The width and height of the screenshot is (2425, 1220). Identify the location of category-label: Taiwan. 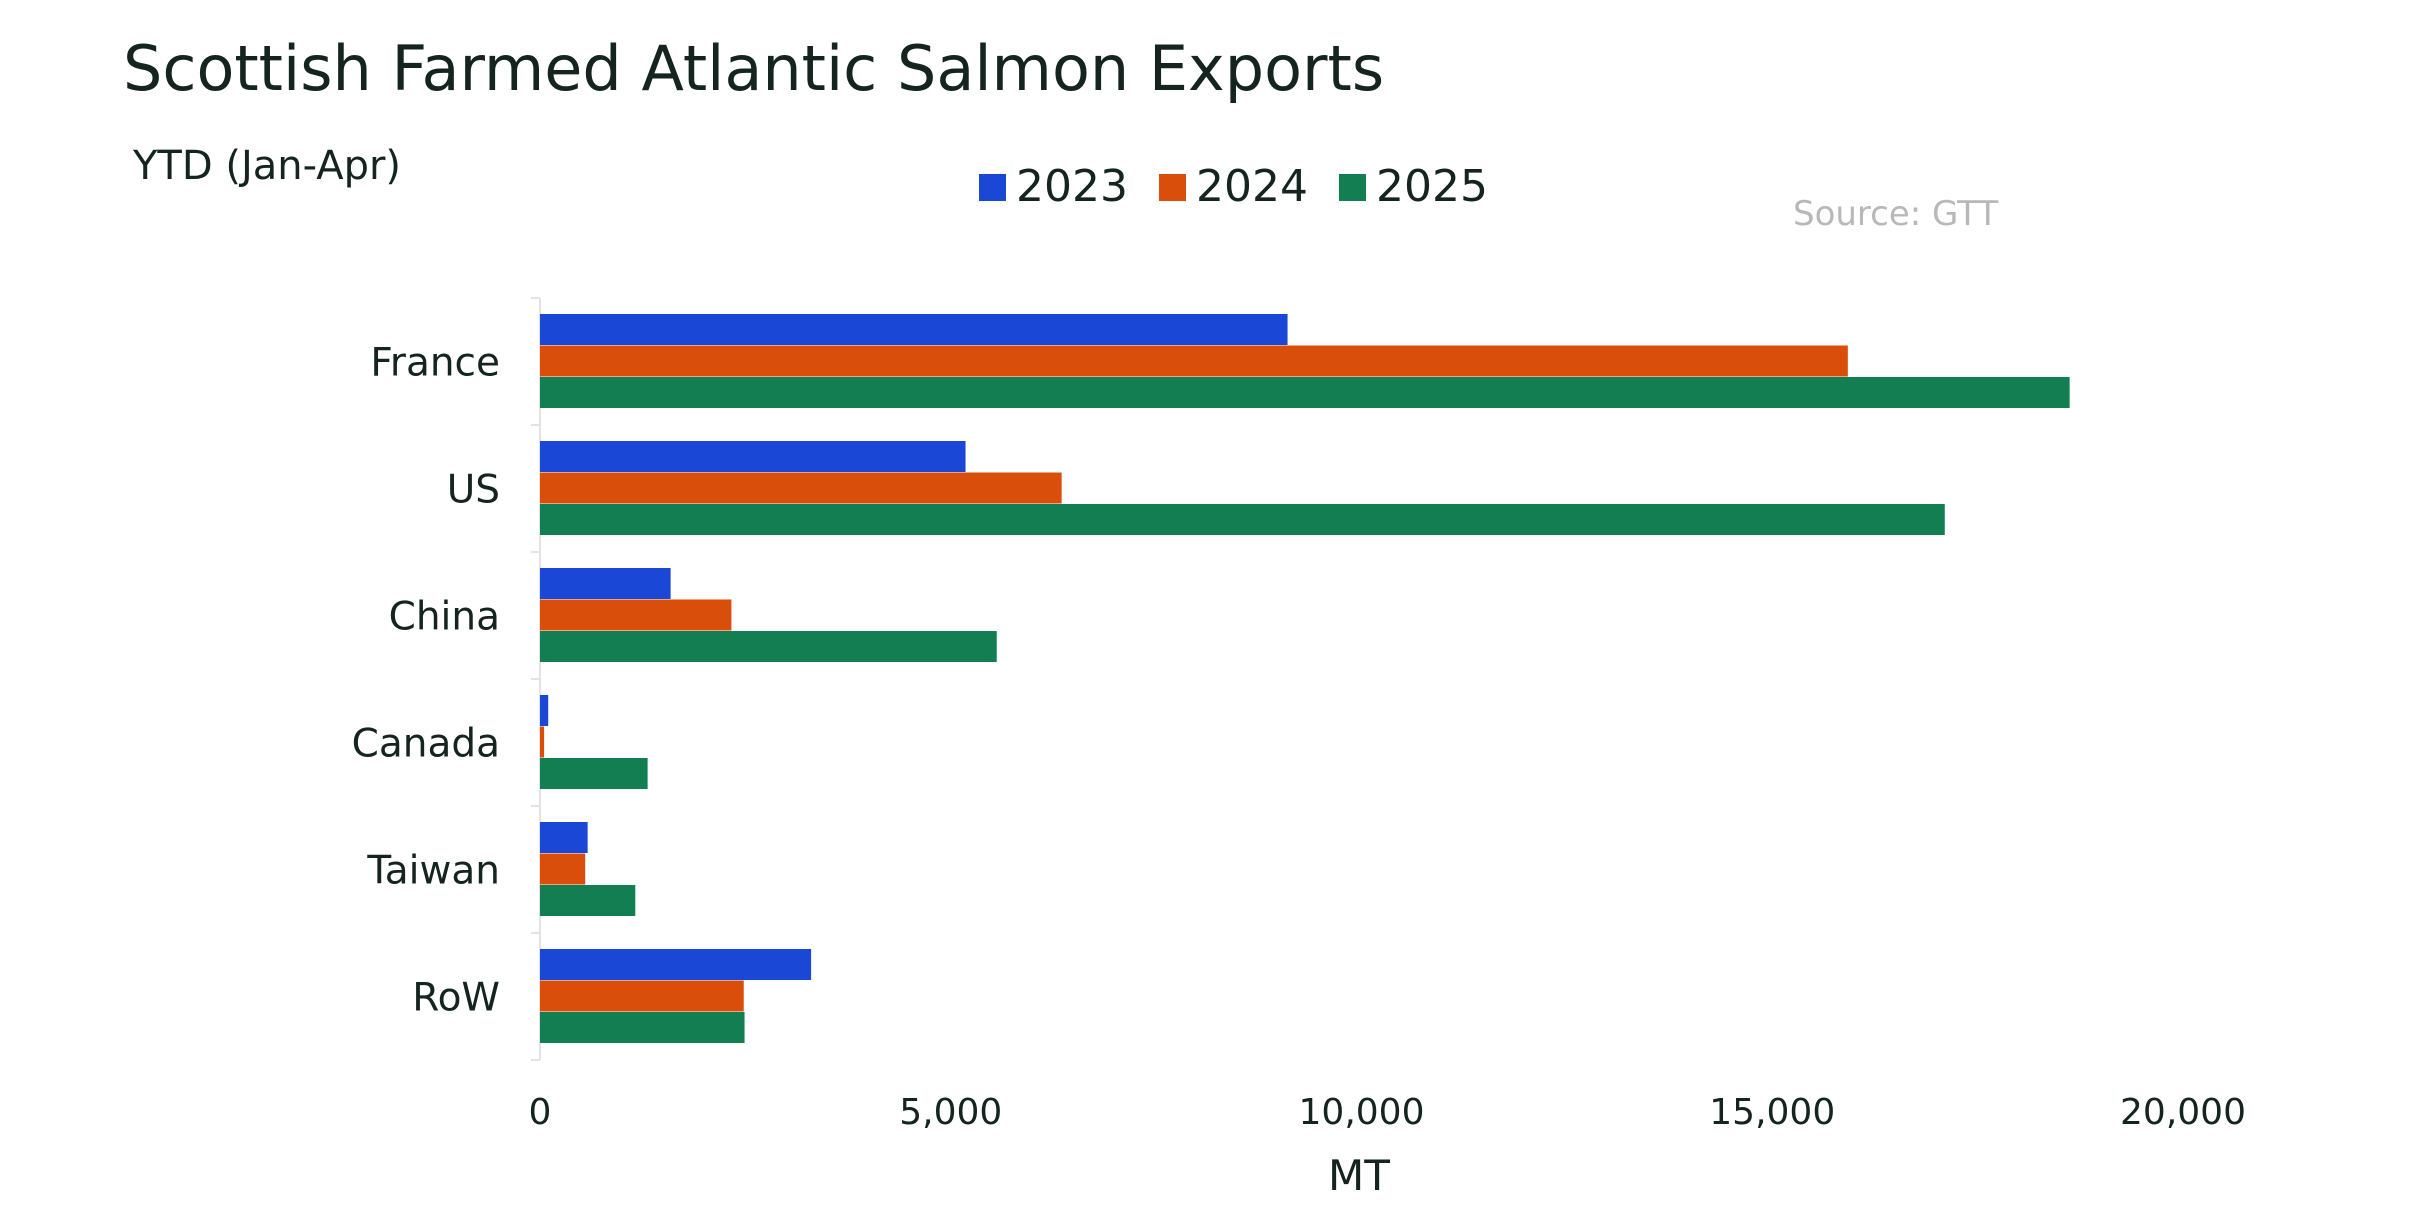
(433, 870).